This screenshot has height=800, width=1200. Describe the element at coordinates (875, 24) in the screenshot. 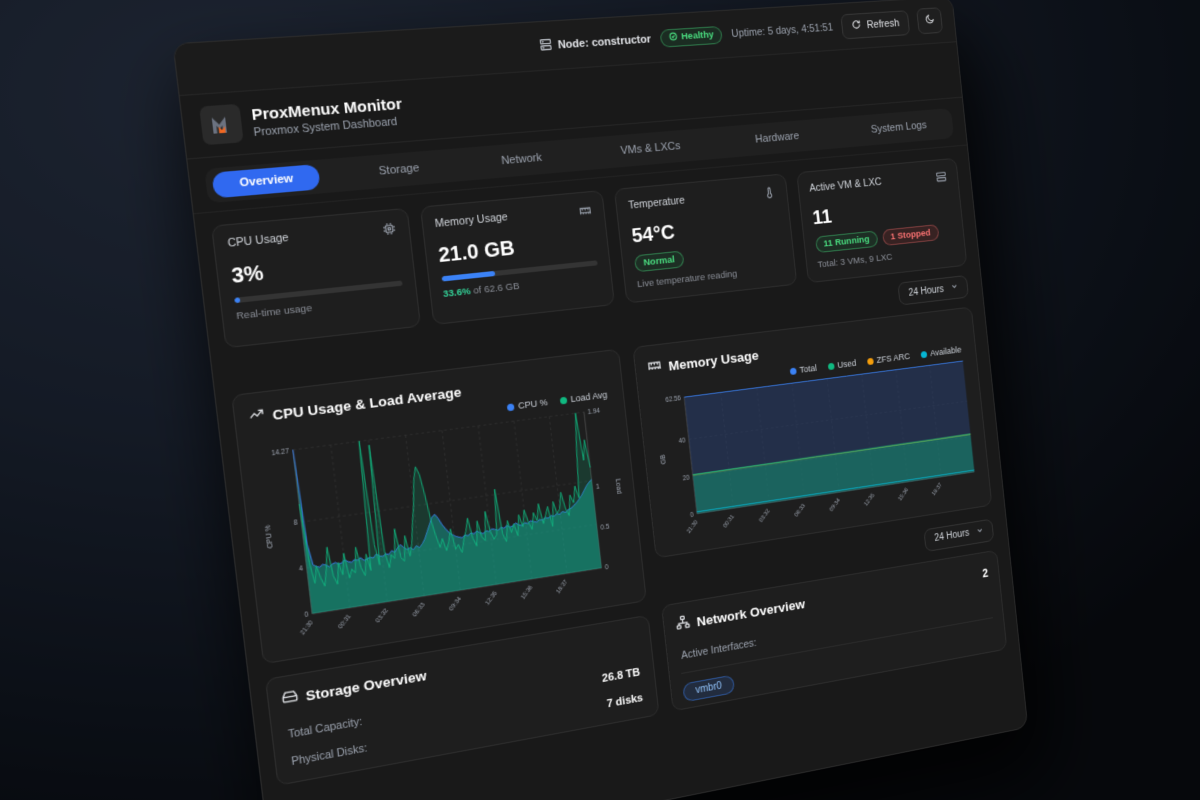

I see `refresh-button: Refresh` at that location.